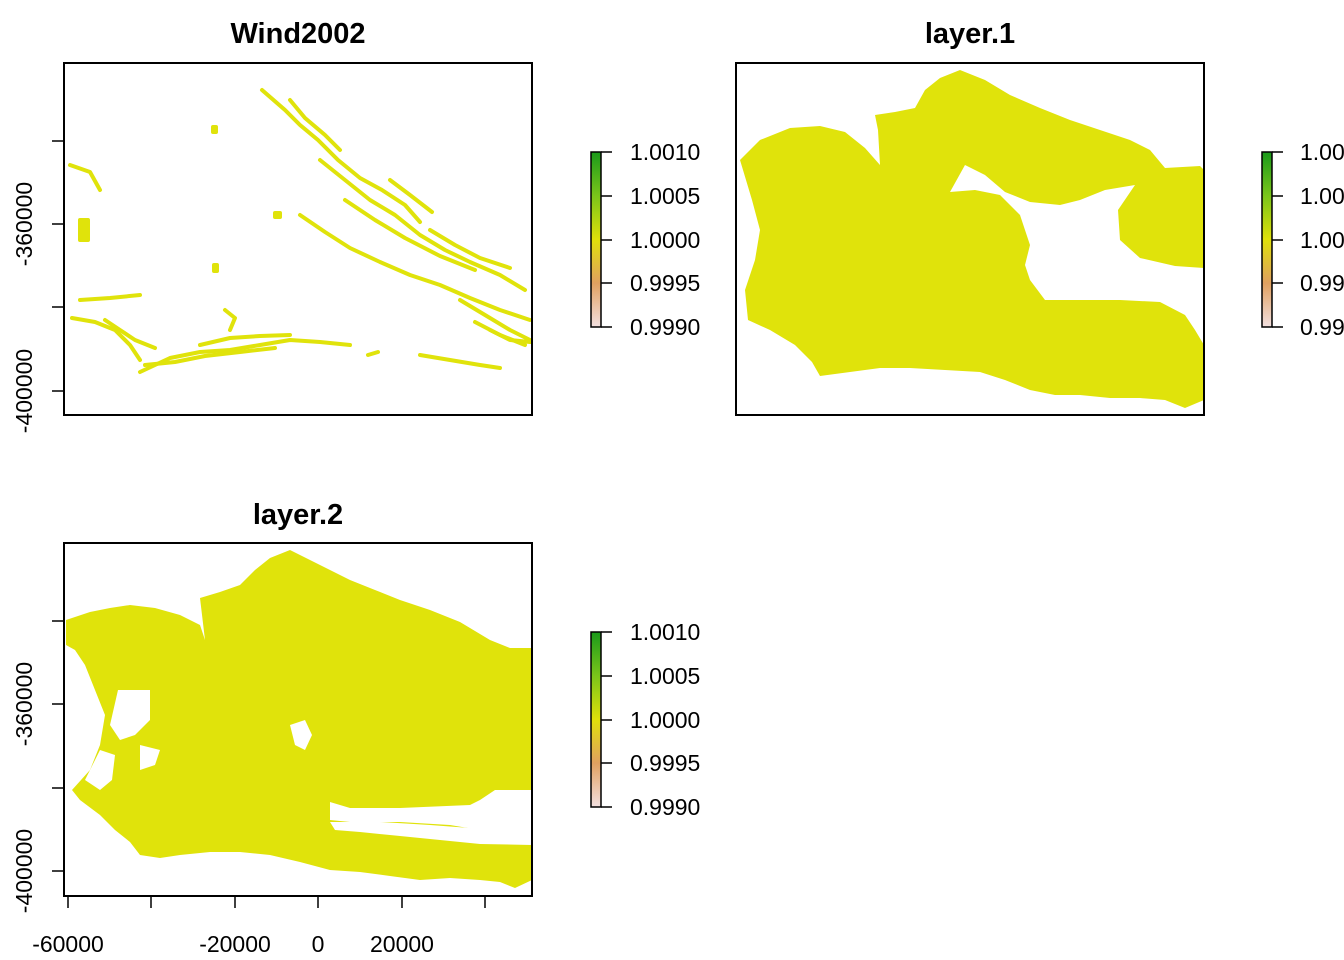 Image resolution: width=1344 pixels, height=960 pixels. I want to click on x-tick-label: 20000, so click(402, 944).